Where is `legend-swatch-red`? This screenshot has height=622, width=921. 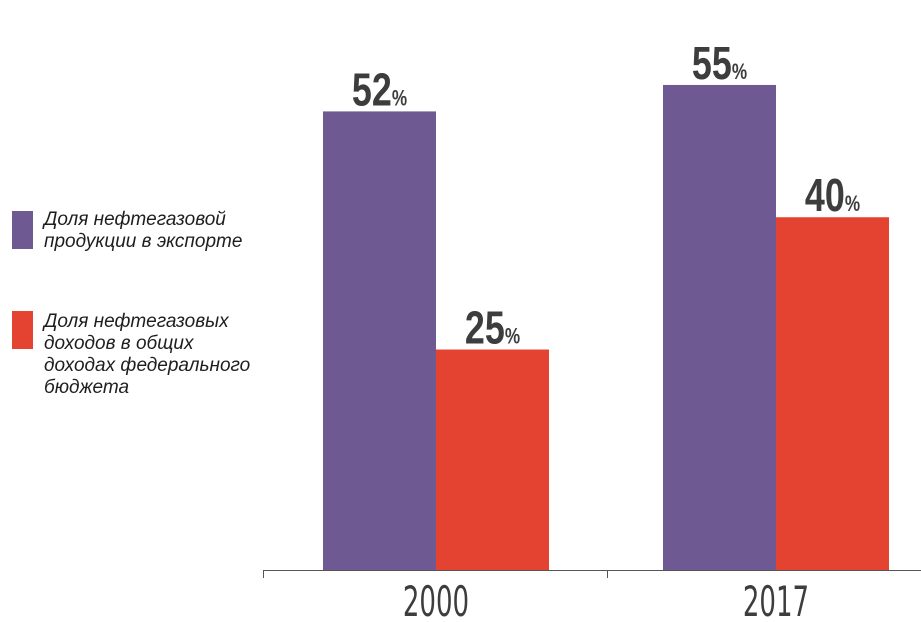
legend-swatch-red is located at coordinates (22, 330).